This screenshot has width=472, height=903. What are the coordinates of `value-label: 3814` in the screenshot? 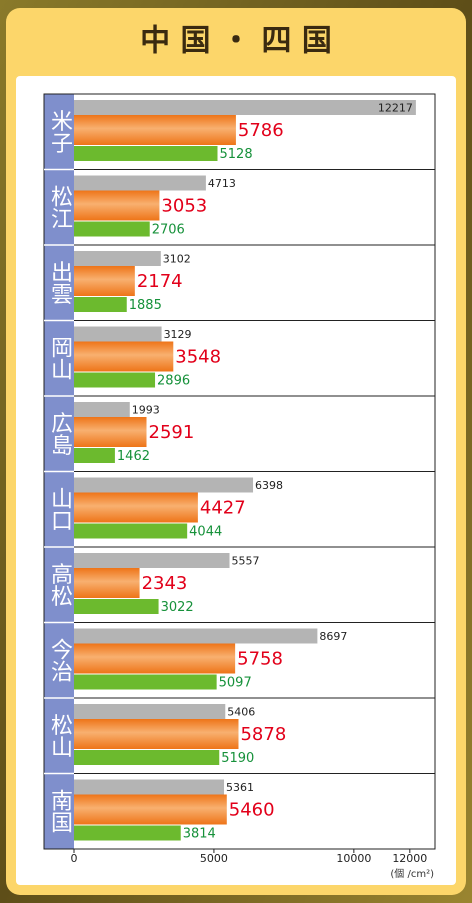 It's located at (199, 834).